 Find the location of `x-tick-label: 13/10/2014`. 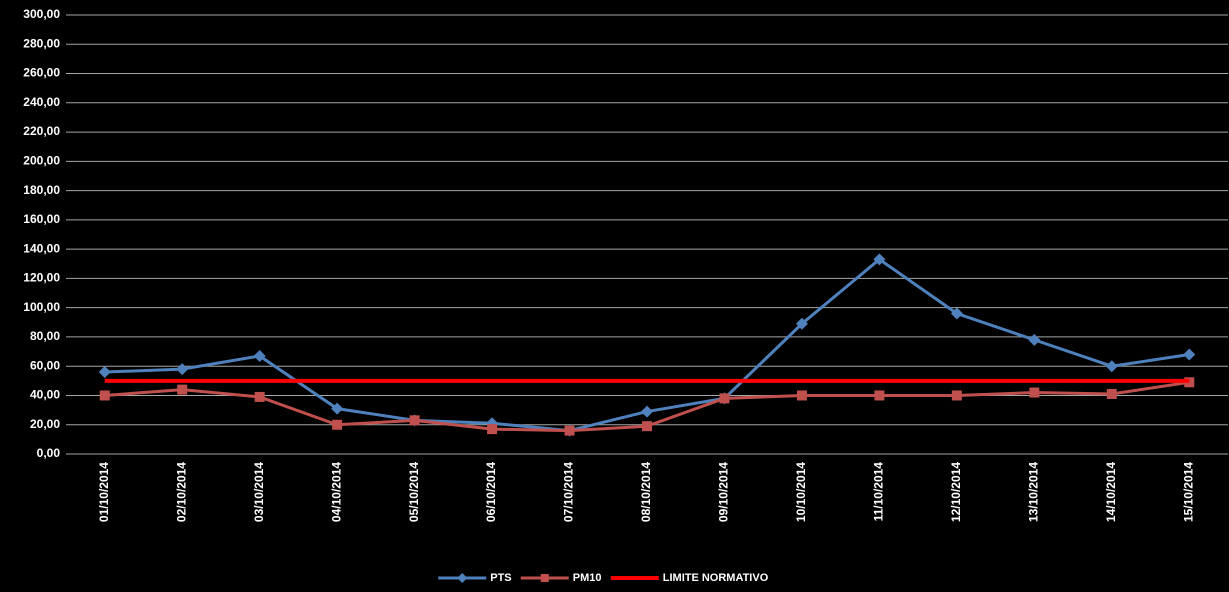

x-tick-label: 13/10/2014 is located at coordinates (1034, 492).